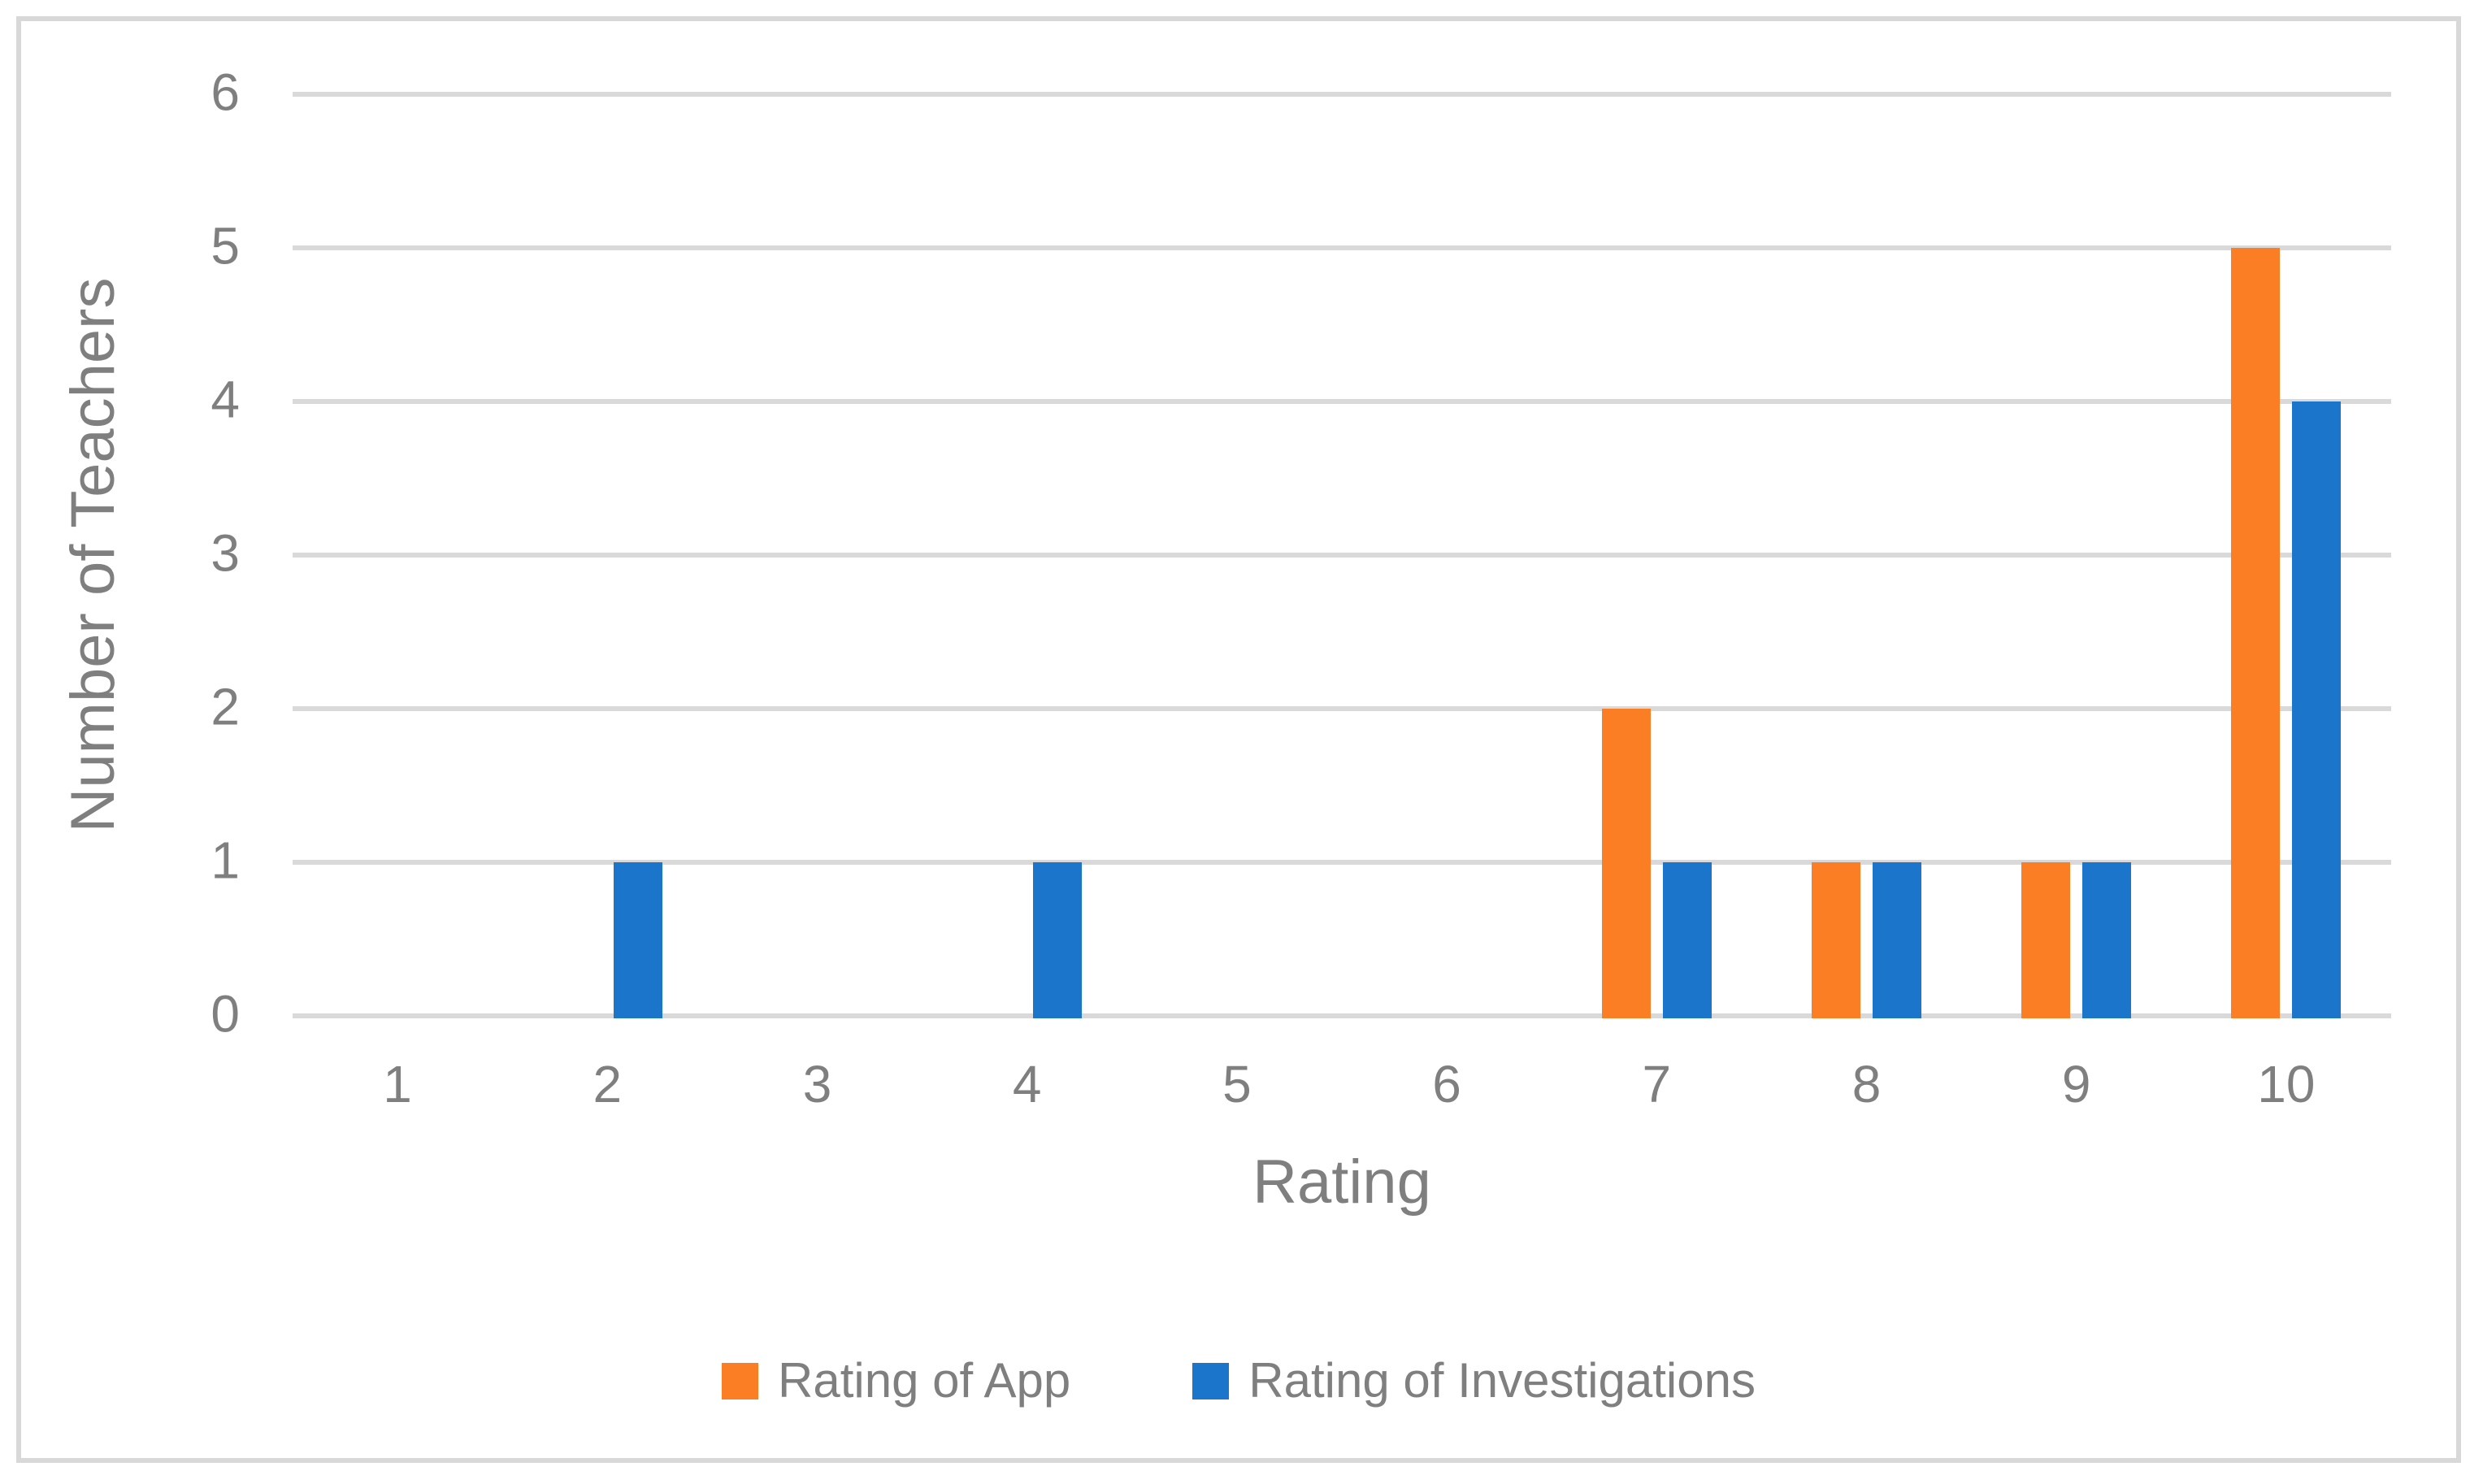  What do you see at coordinates (1446, 1084) in the screenshot?
I see `x-tick-label-6: 6` at bounding box center [1446, 1084].